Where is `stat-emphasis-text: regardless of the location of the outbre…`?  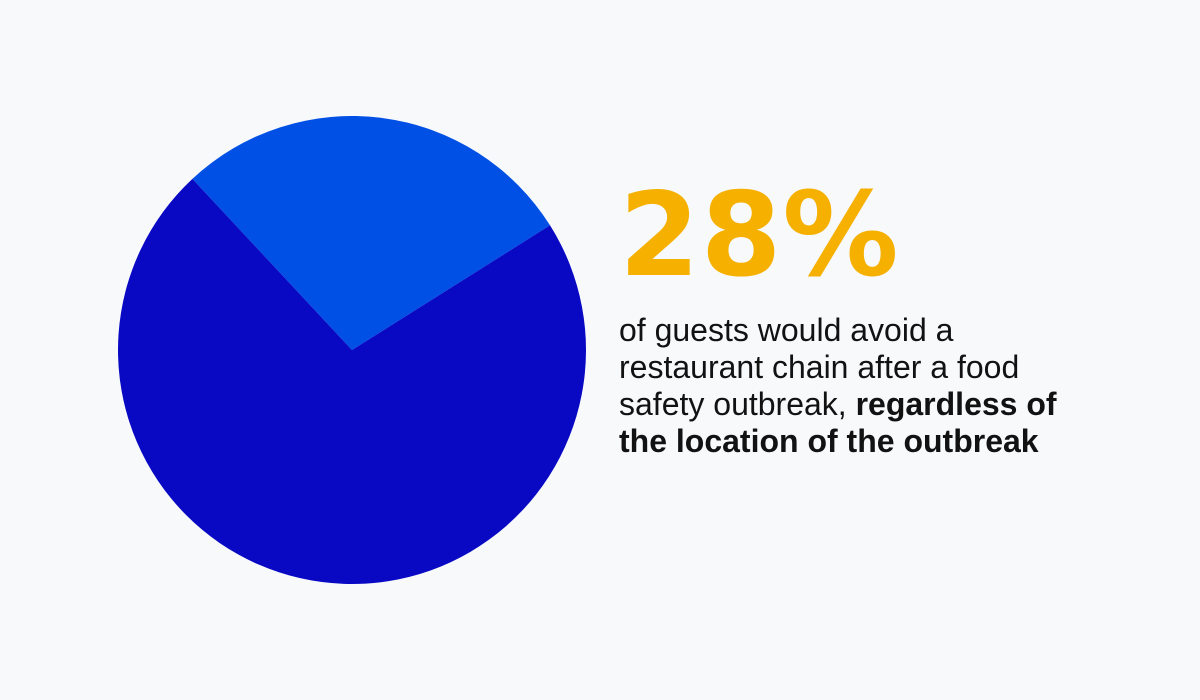 stat-emphasis-text: regardless of the location of the outbre… is located at coordinates (838, 422).